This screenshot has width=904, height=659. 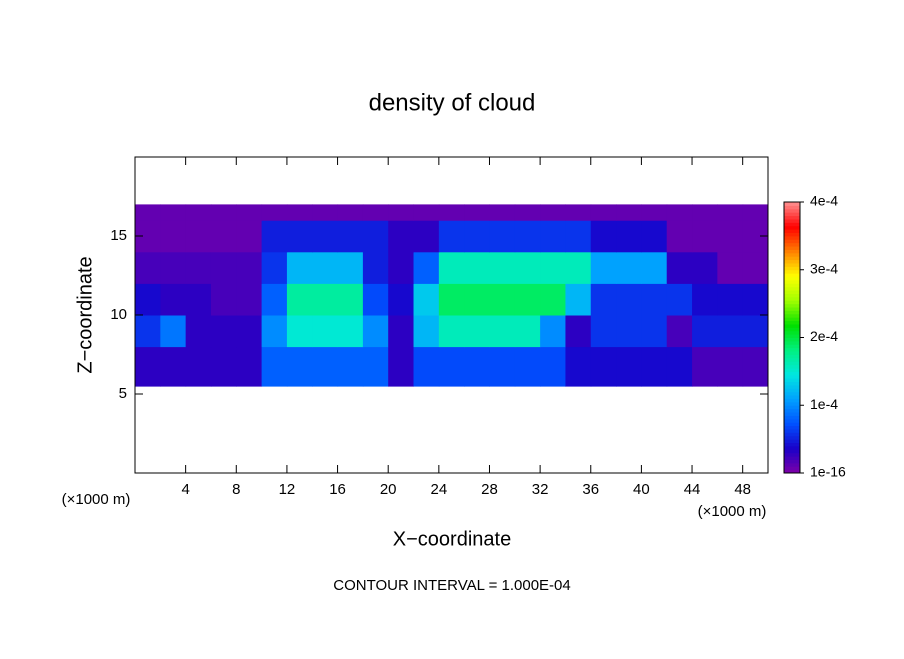 What do you see at coordinates (118, 235) in the screenshot?
I see `y-tick-label: 15` at bounding box center [118, 235].